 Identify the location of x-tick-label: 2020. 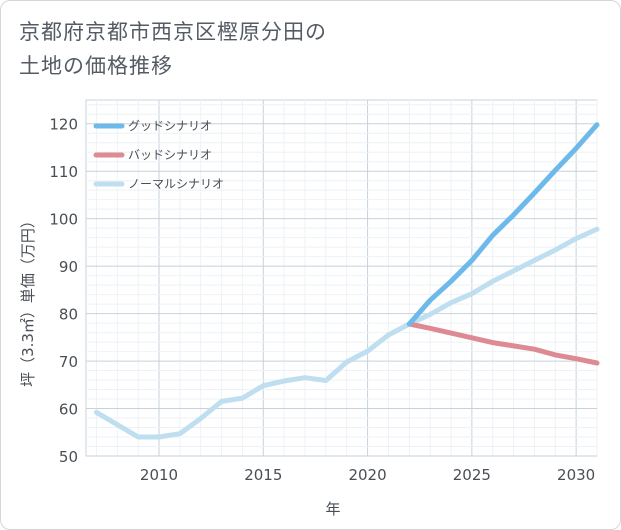
(367, 475).